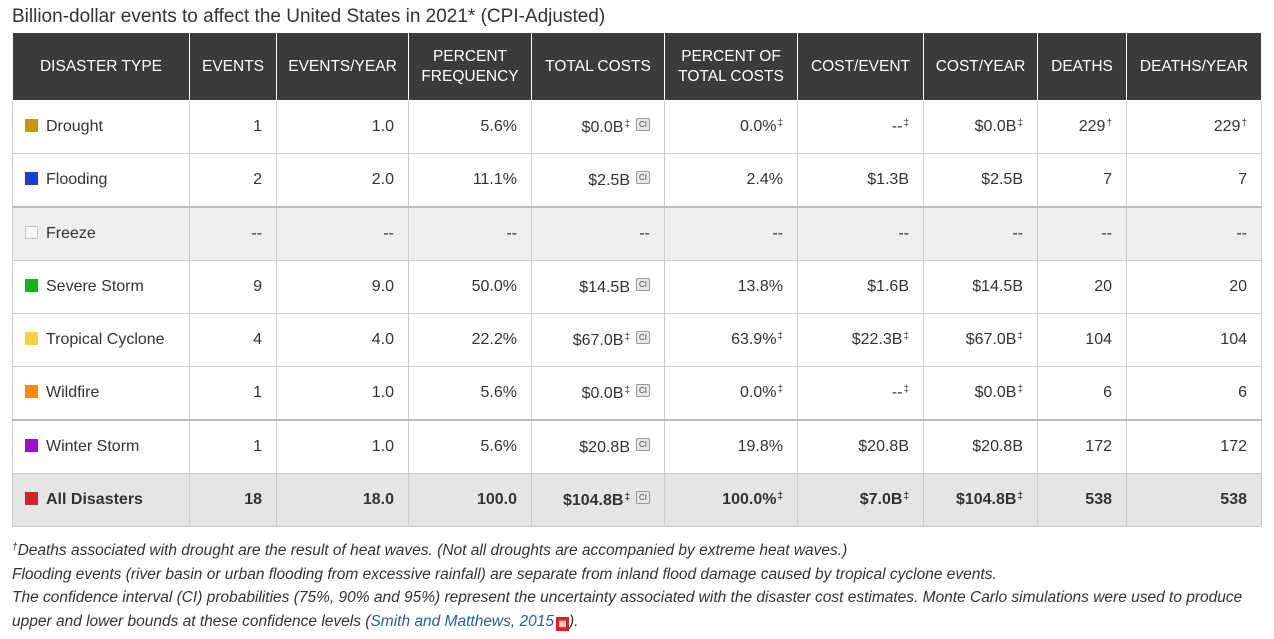 Image resolution: width=1274 pixels, height=639 pixels. I want to click on cell-value: 538, so click(1233, 499).